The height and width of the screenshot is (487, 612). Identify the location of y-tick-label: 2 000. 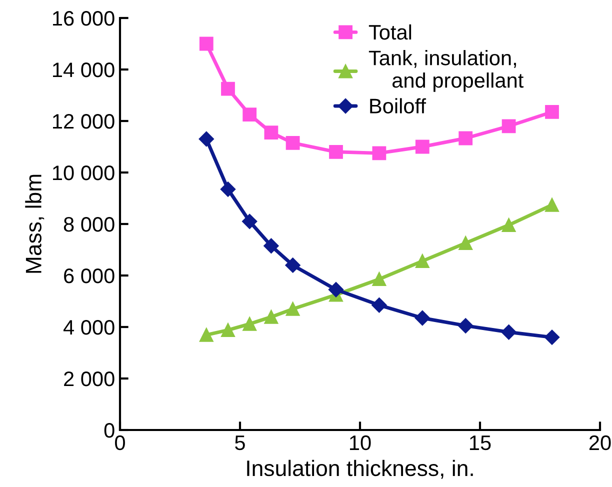
(89, 379).